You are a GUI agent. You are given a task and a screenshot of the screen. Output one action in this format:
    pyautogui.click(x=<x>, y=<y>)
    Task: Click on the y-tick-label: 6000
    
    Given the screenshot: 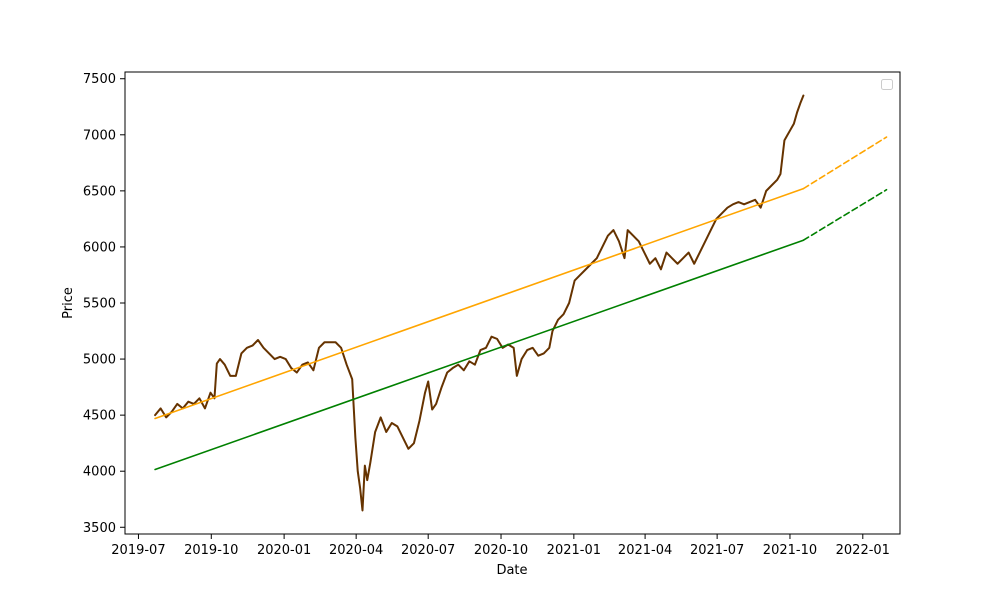 What is the action you would take?
    pyautogui.click(x=99, y=247)
    